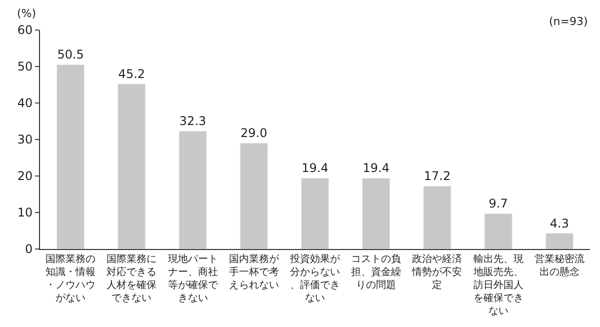  I want to click on data-label: 45.2, so click(132, 74).